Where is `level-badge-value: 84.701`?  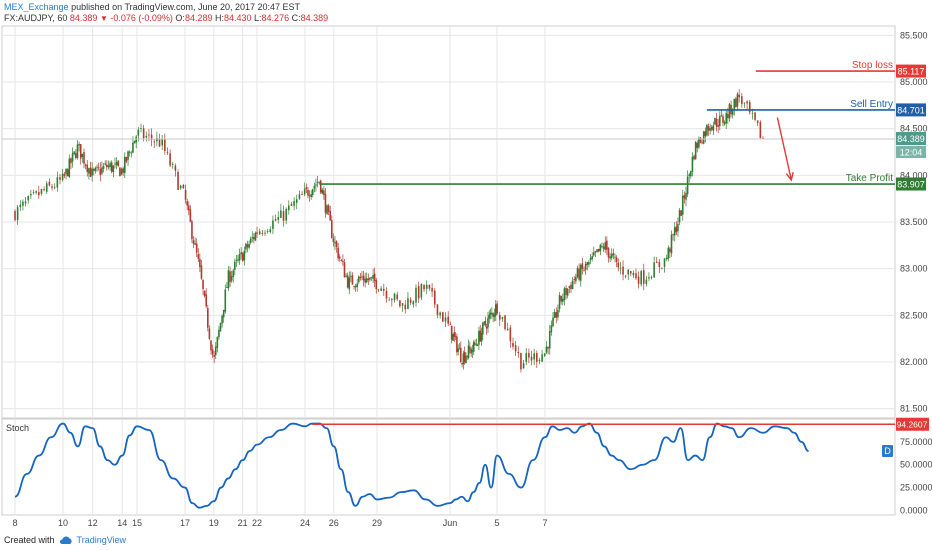
level-badge-value: 84.701 is located at coordinates (911, 110).